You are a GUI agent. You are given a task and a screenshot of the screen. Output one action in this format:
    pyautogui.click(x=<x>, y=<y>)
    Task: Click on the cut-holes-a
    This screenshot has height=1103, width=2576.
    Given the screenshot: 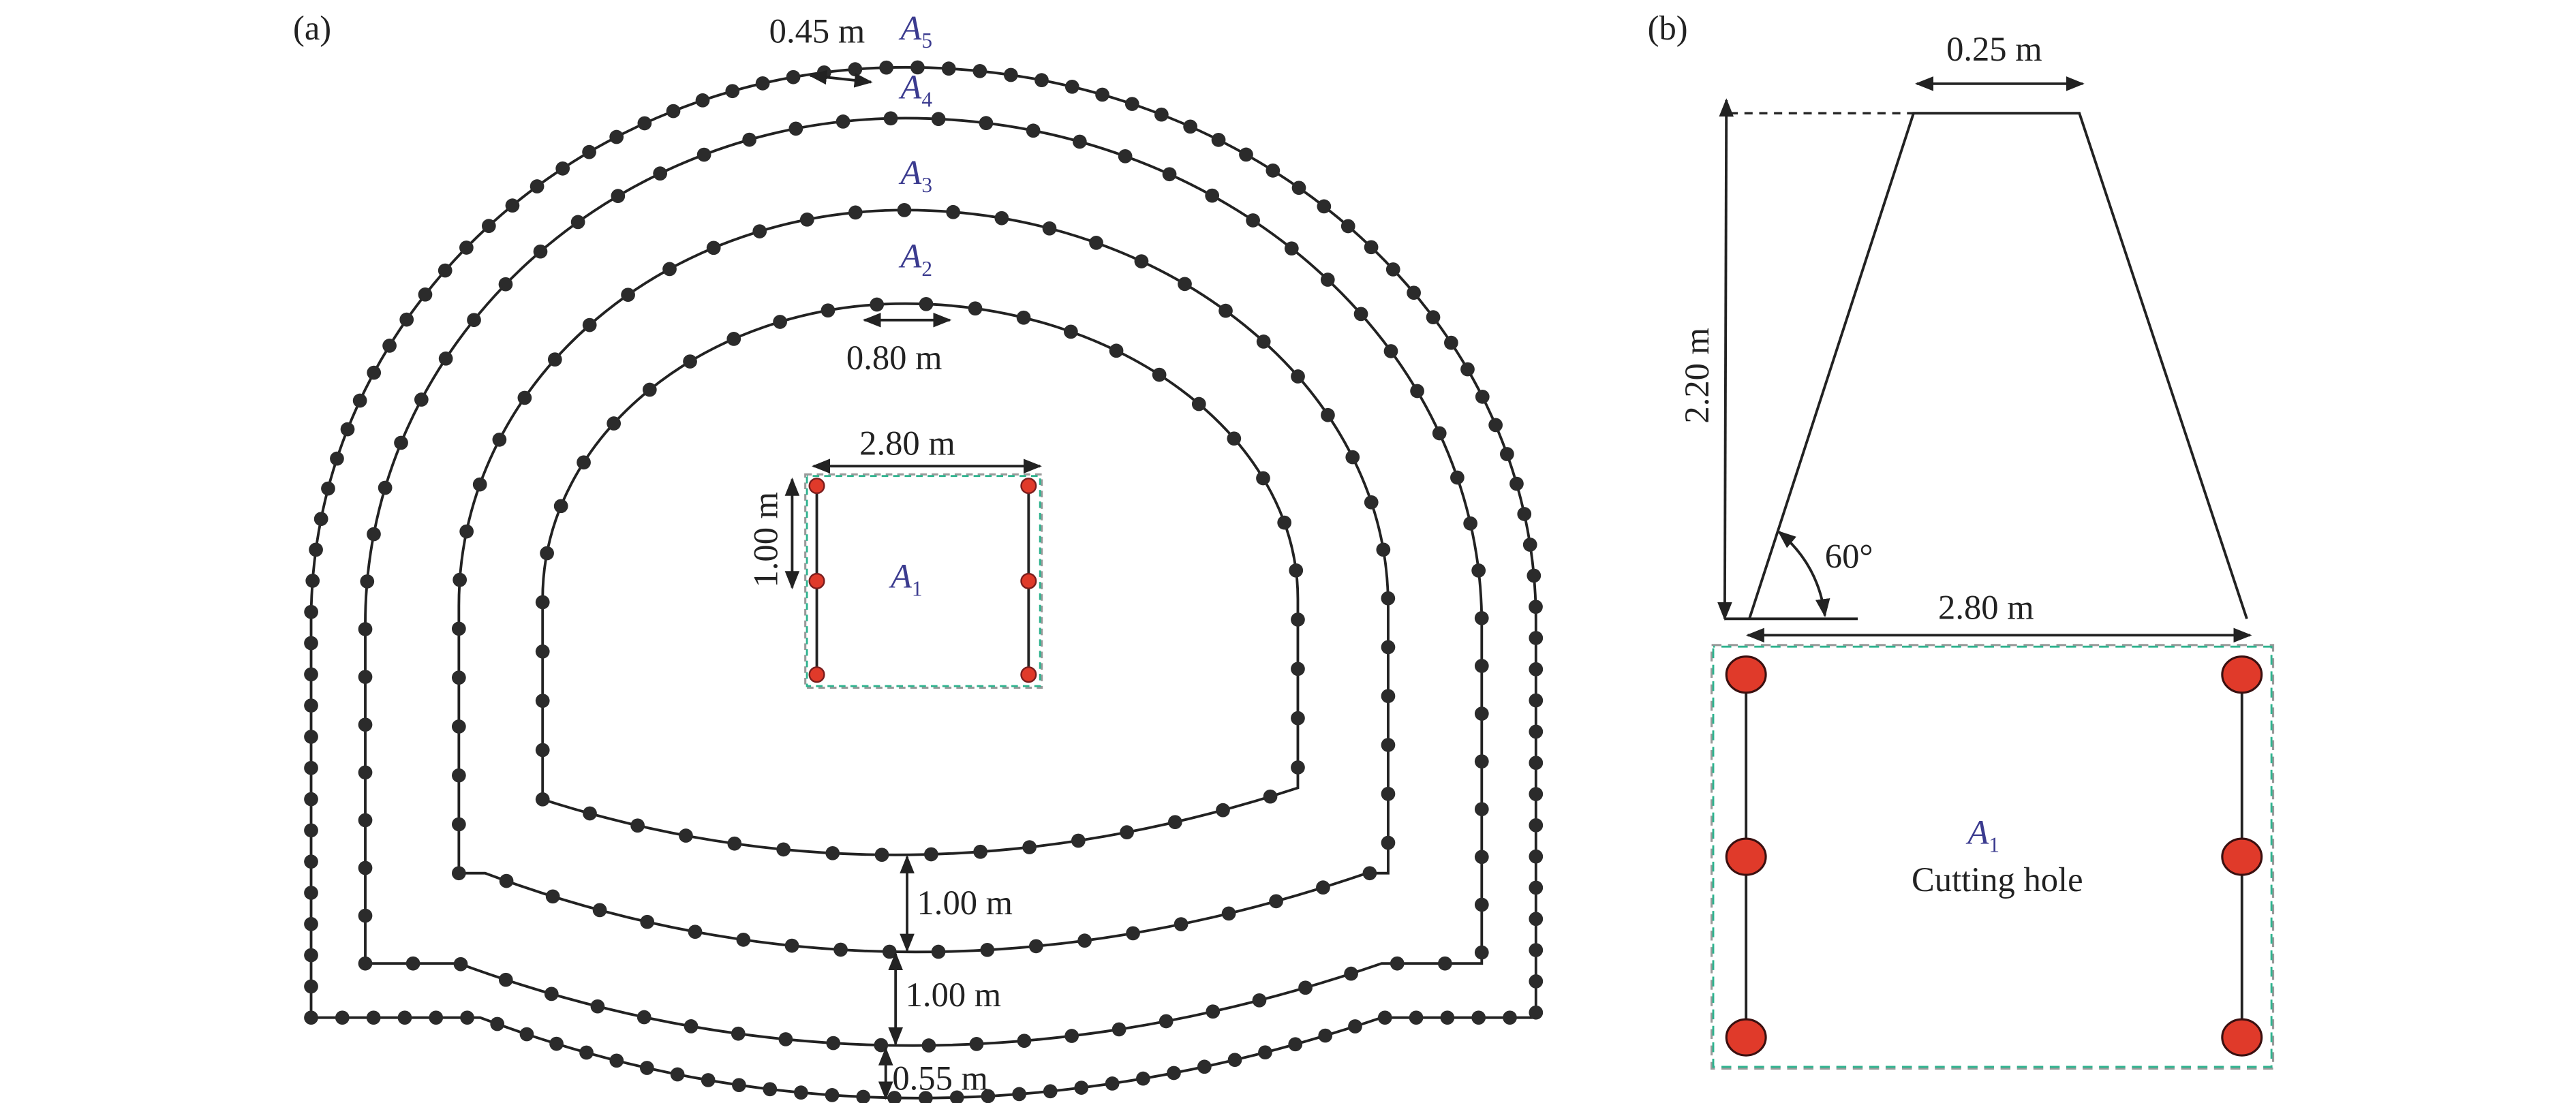 What is the action you would take?
    pyautogui.click(x=923, y=580)
    